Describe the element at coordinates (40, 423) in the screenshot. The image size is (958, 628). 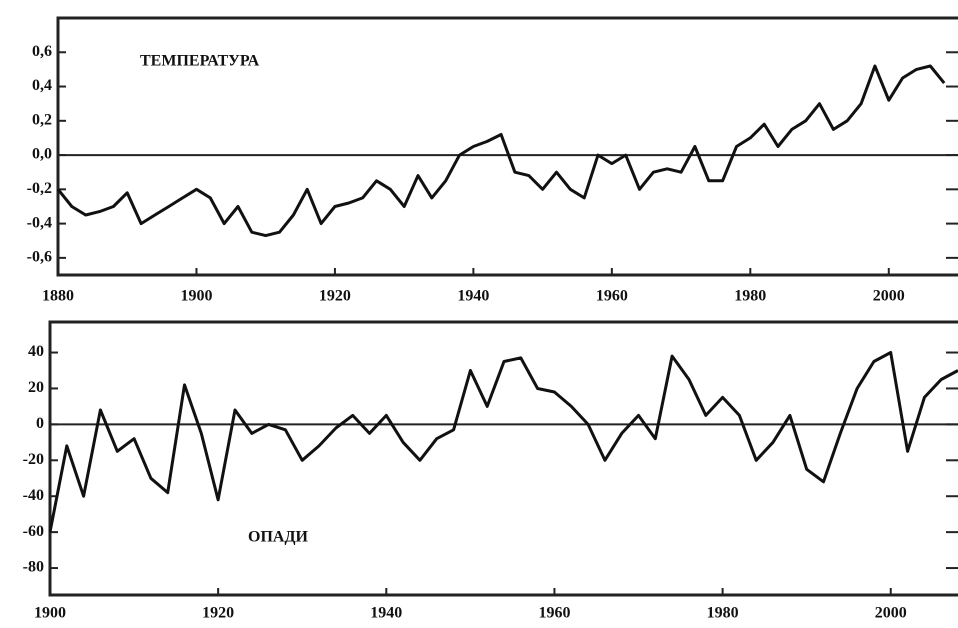
I see `y-tick-label: 0` at that location.